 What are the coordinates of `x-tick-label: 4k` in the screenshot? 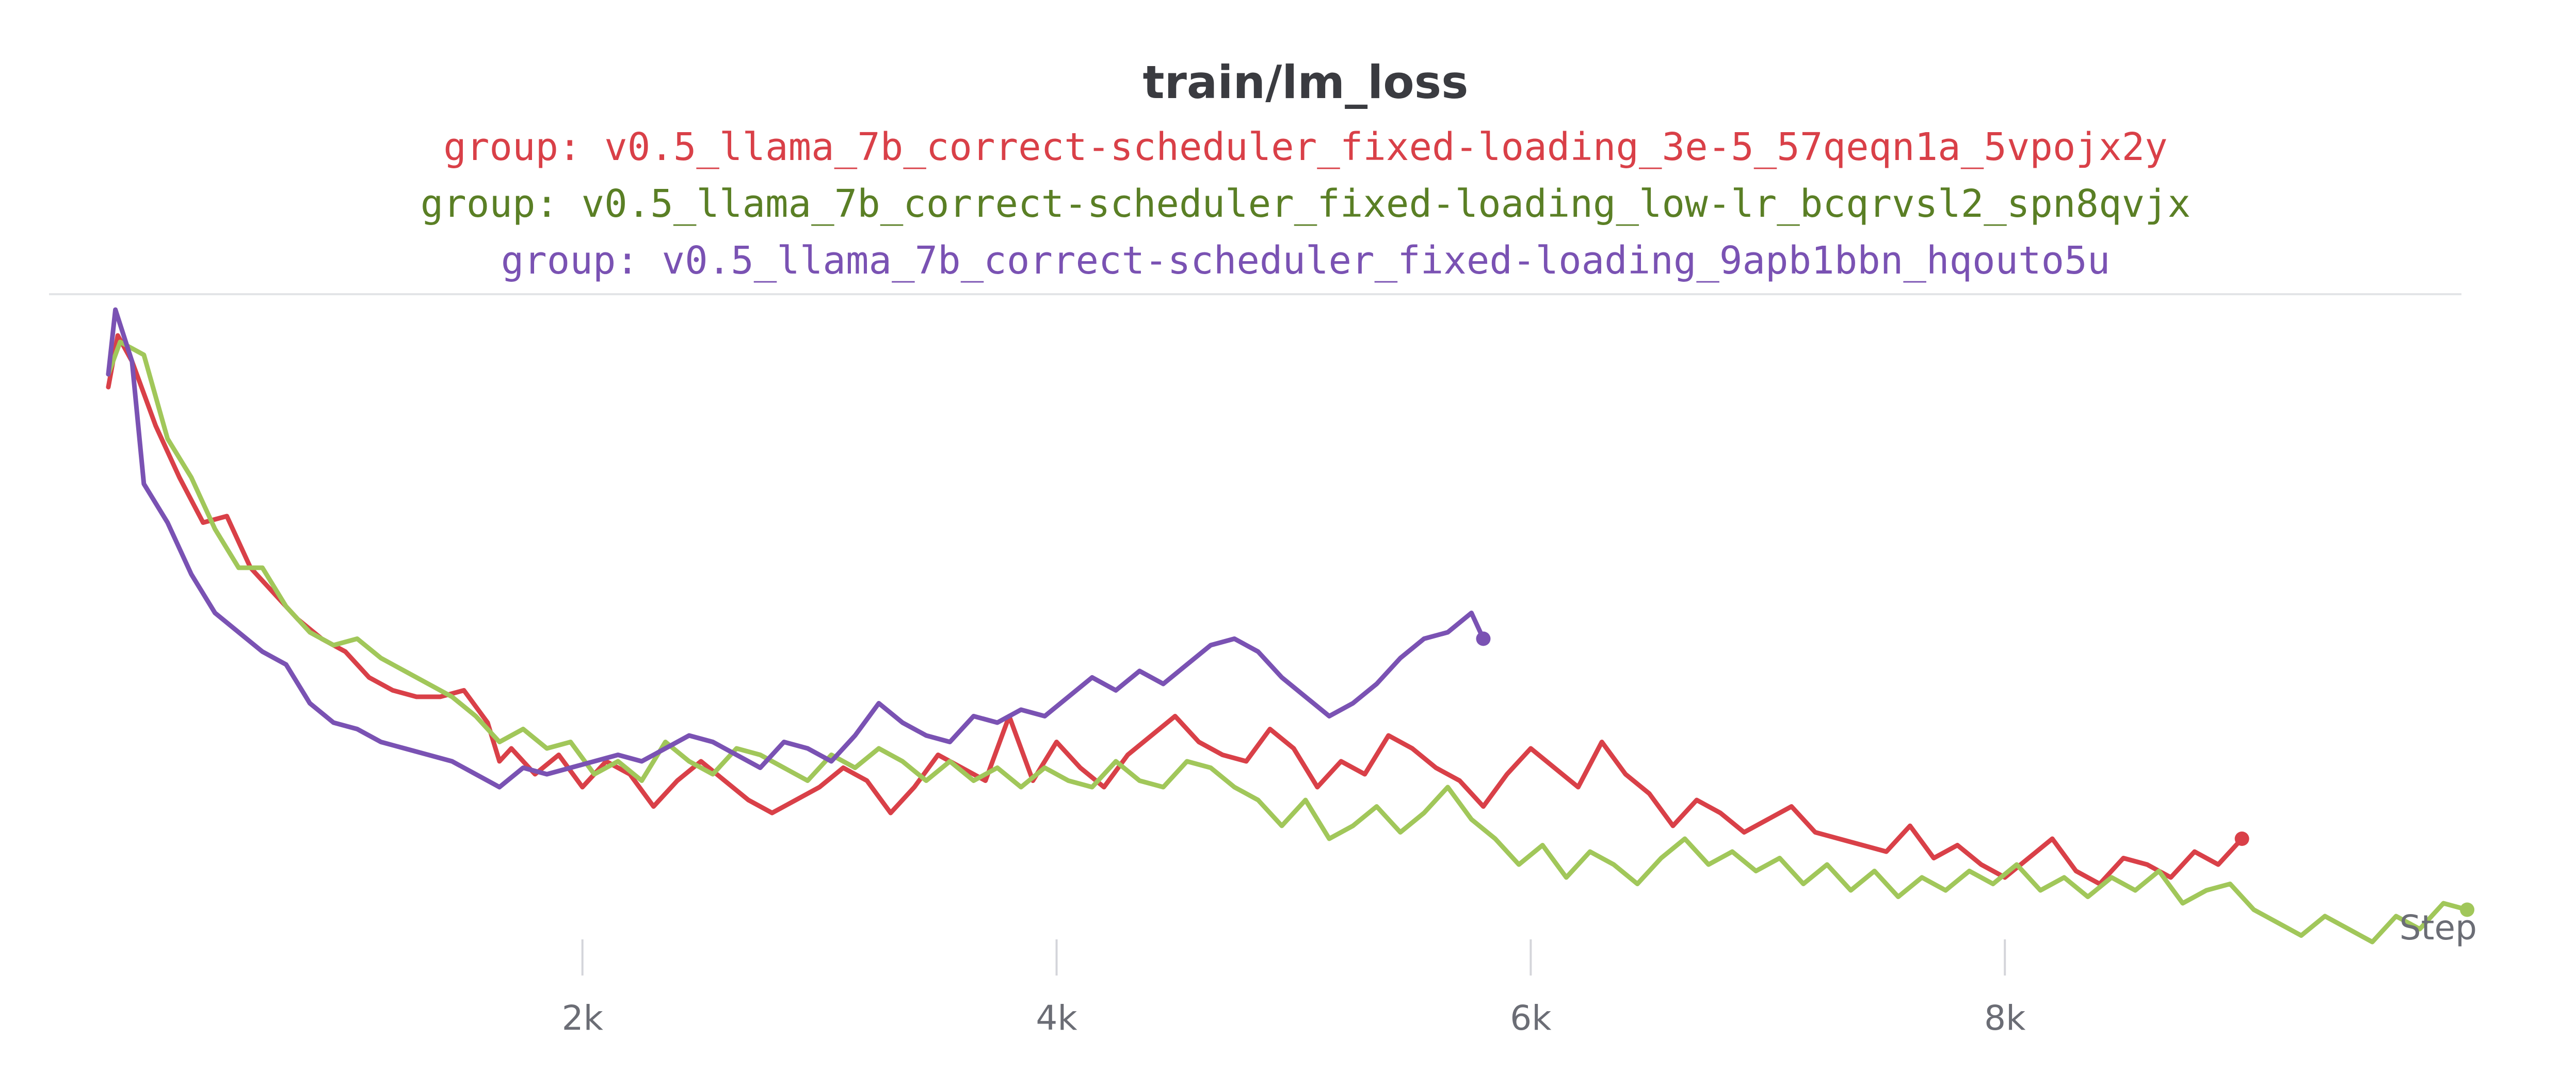 It's located at (1056, 1018).